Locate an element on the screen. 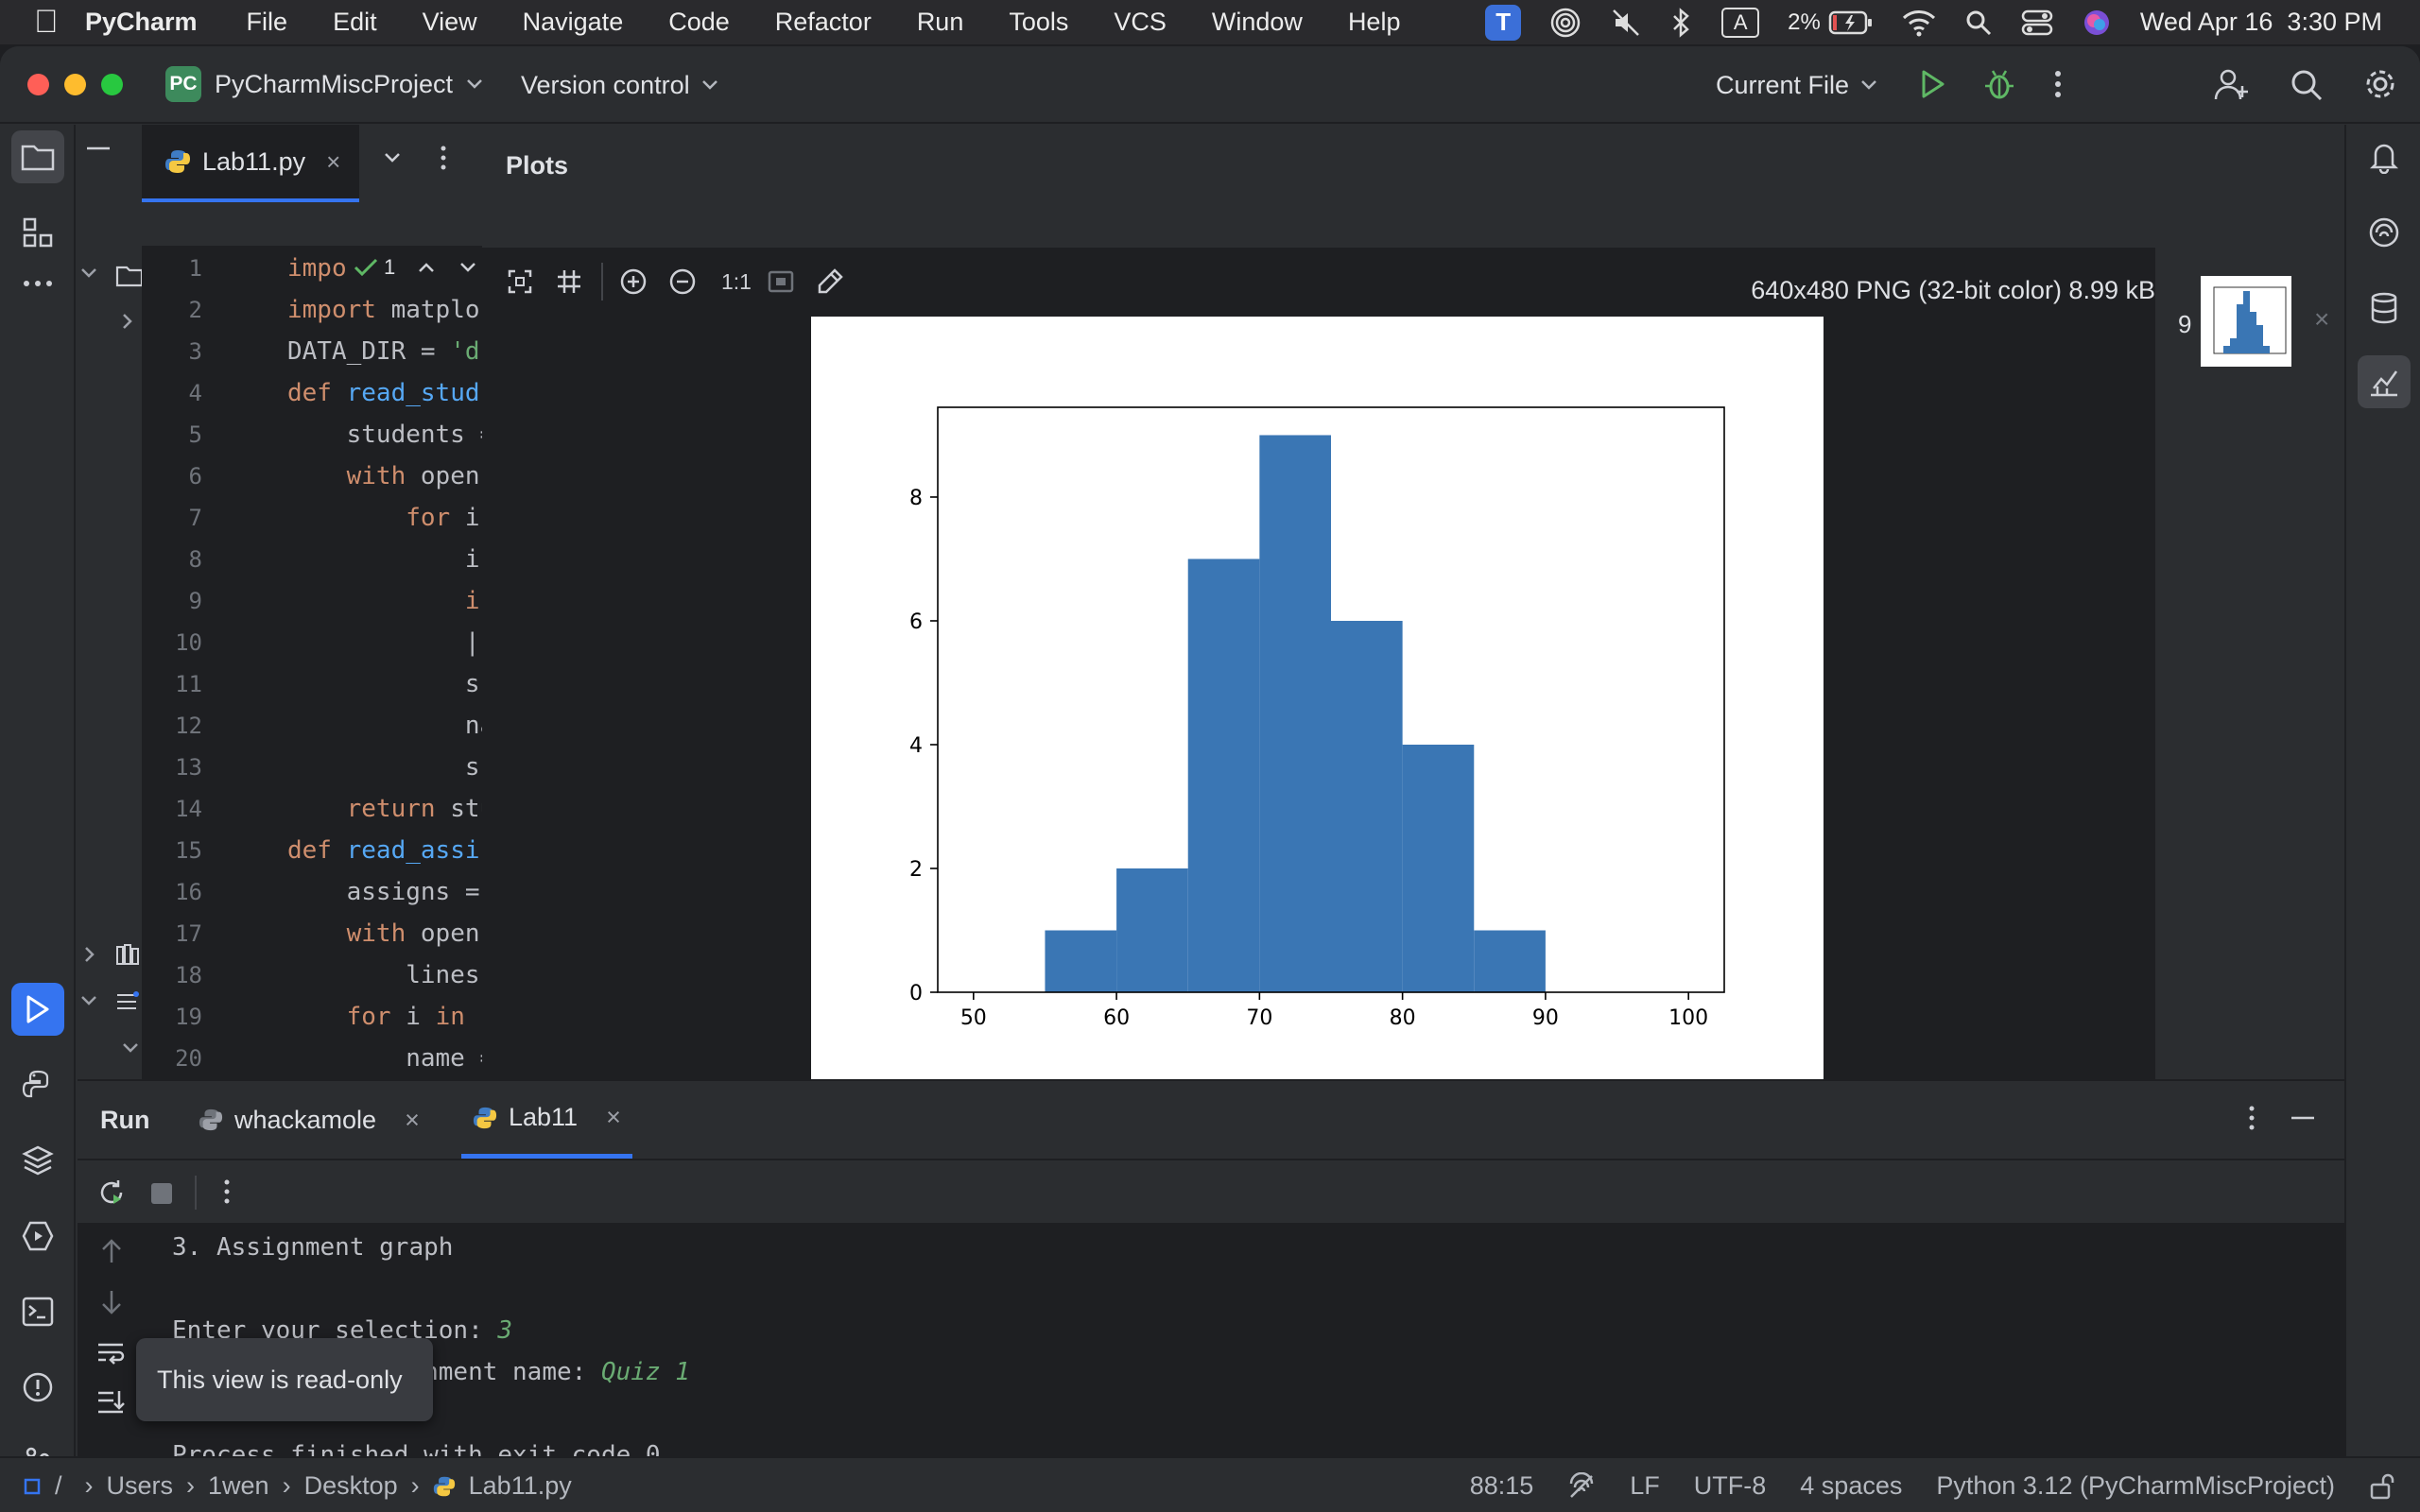  close-window-button is located at coordinates (38, 84).